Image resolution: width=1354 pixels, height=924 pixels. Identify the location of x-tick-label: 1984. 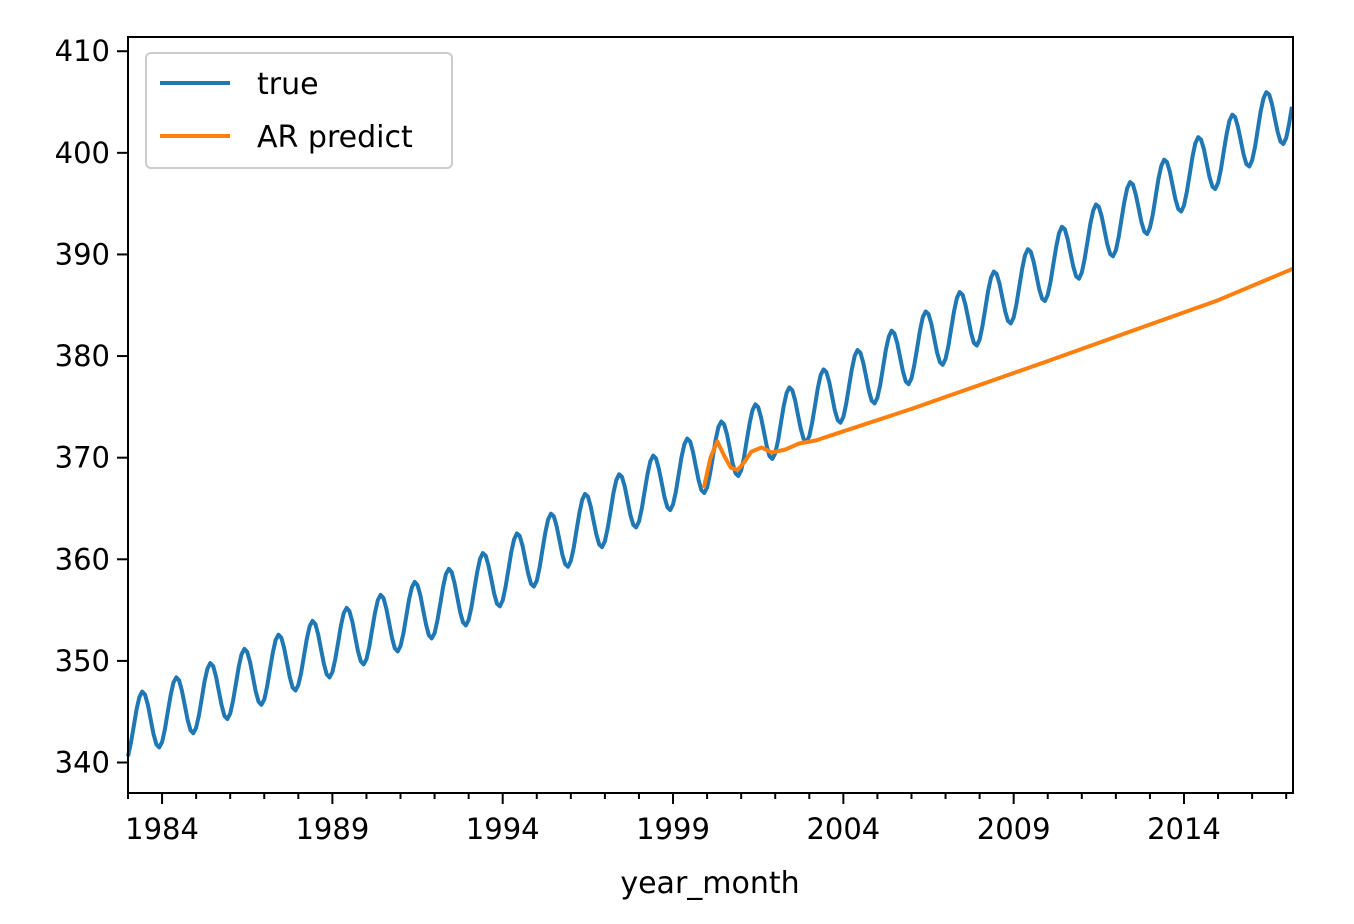
(162, 829).